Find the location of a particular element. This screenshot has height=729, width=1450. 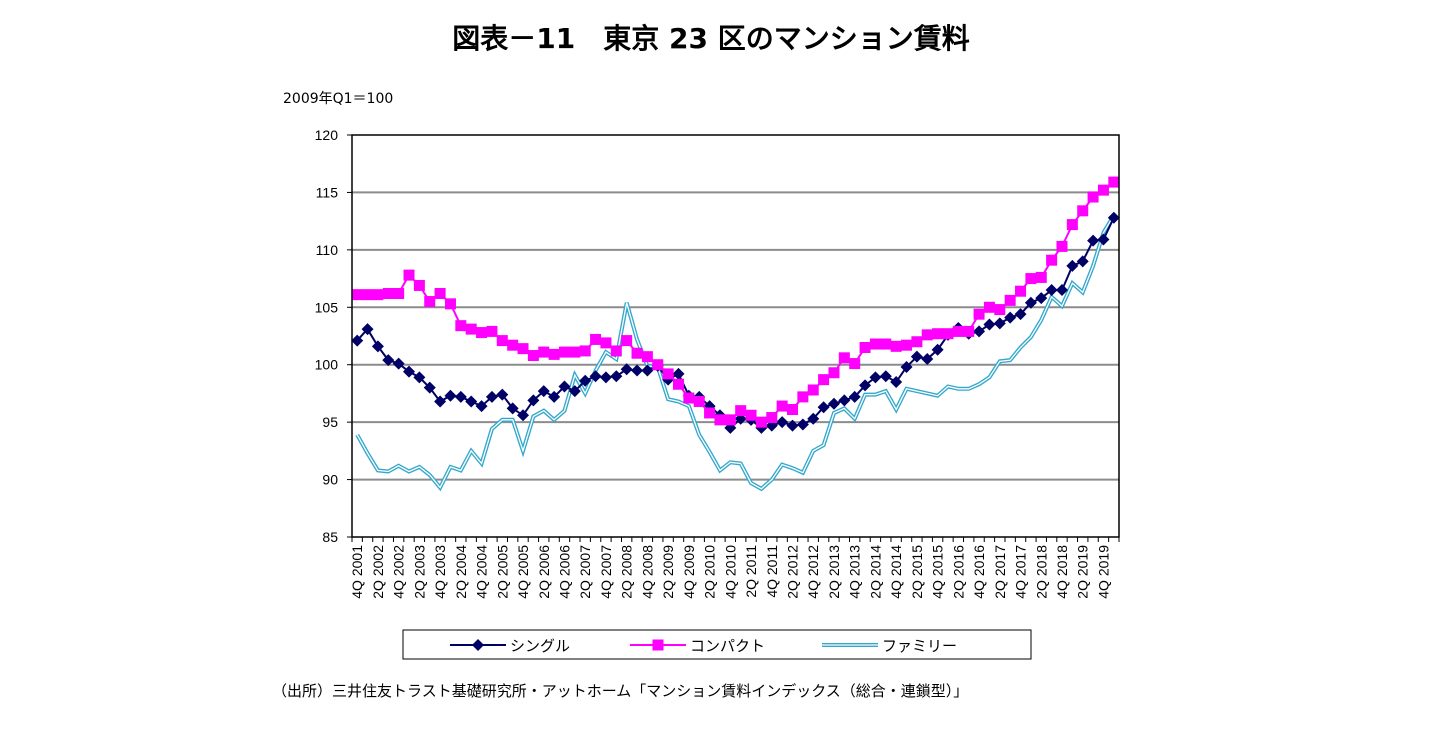

x-tick-label: 2Q 2012 is located at coordinates (793, 572).